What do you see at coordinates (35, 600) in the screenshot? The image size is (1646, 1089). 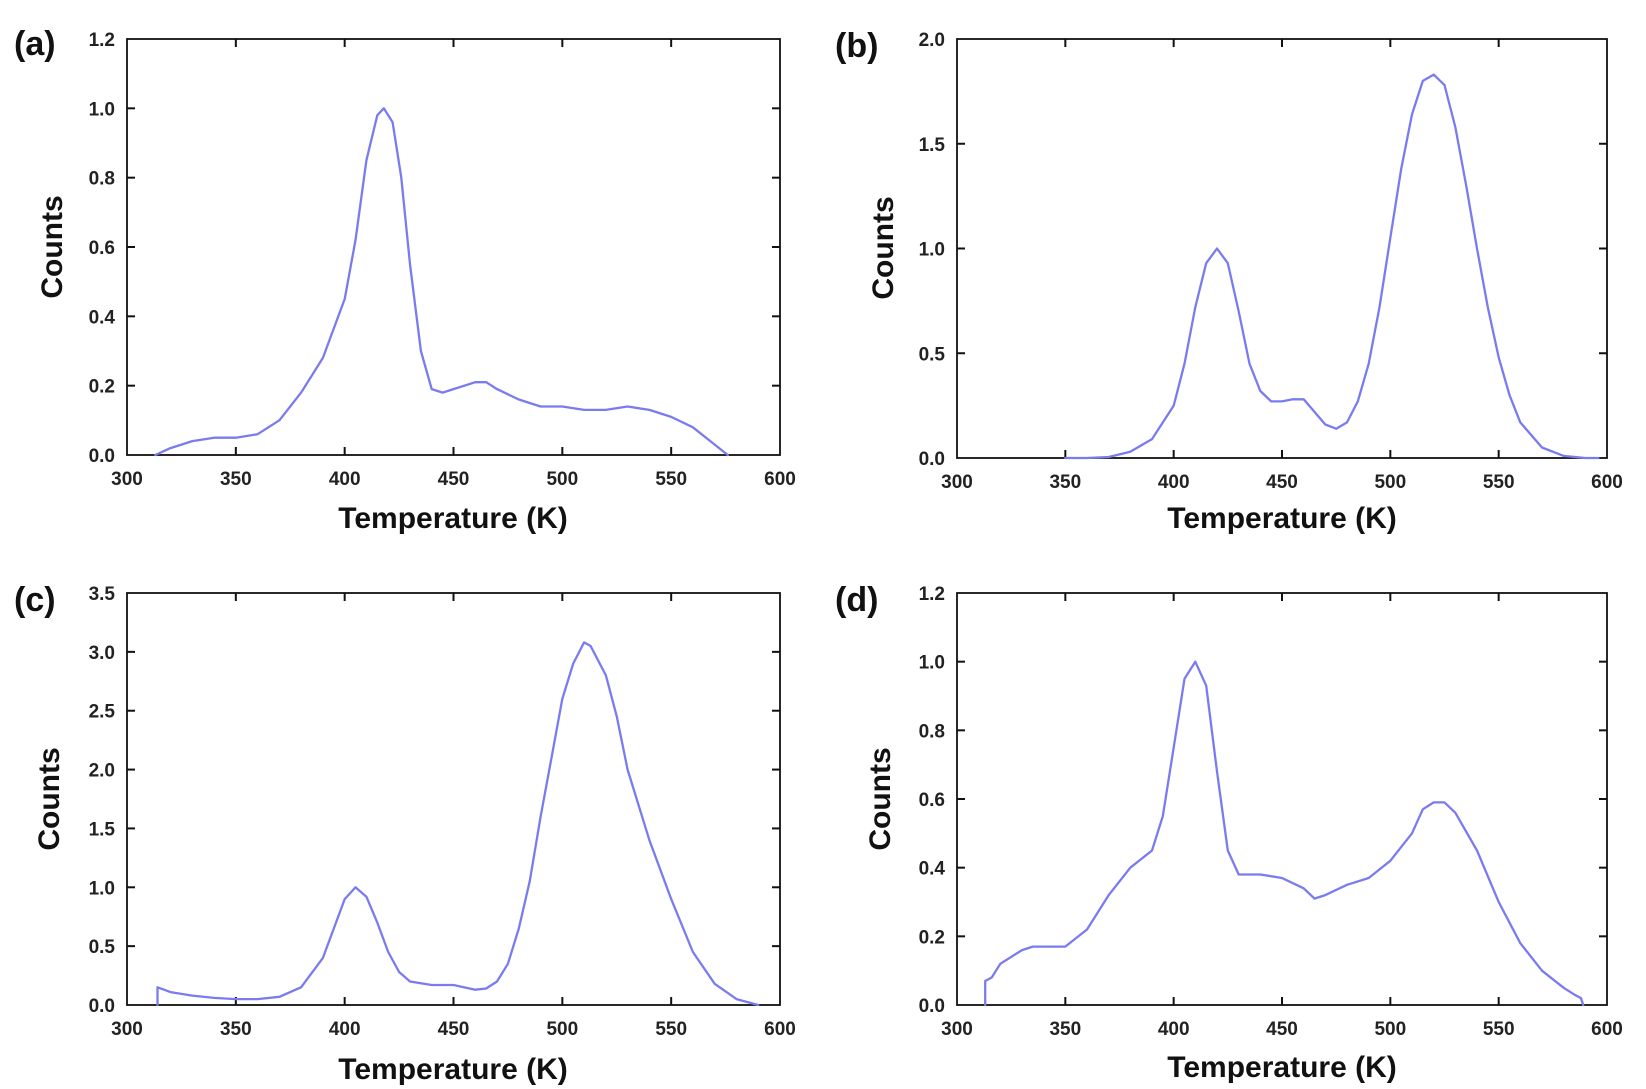 I see `panel-label: (c)` at bounding box center [35, 600].